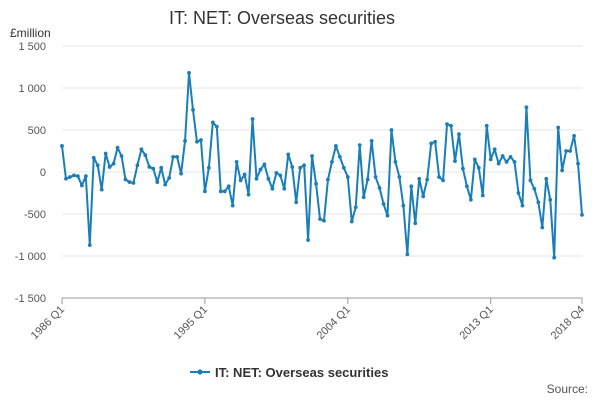 The height and width of the screenshot is (400, 600). Describe the element at coordinates (334, 323) in the screenshot. I see `x-tick-label: 2004 Q1` at that location.